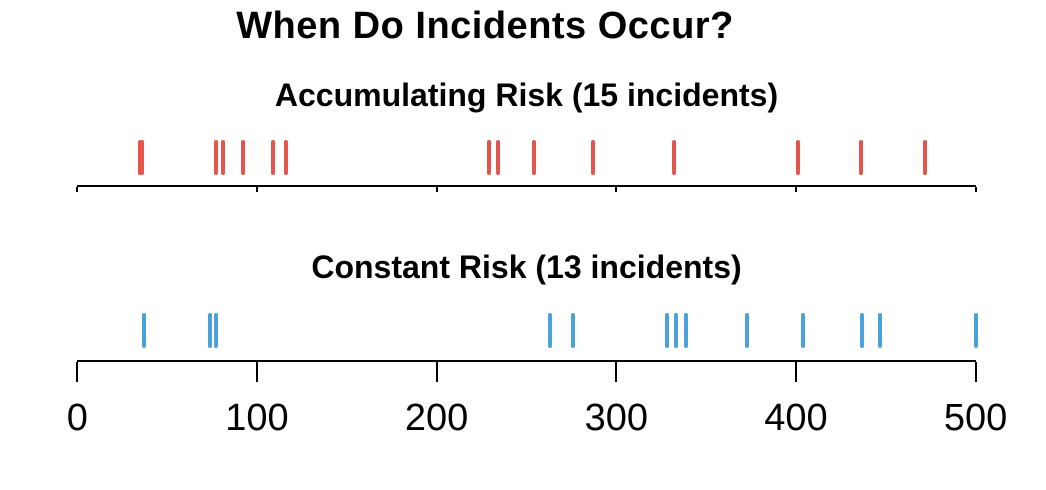  Describe the element at coordinates (77, 418) in the screenshot. I see `axis-tick-label: 0` at that location.